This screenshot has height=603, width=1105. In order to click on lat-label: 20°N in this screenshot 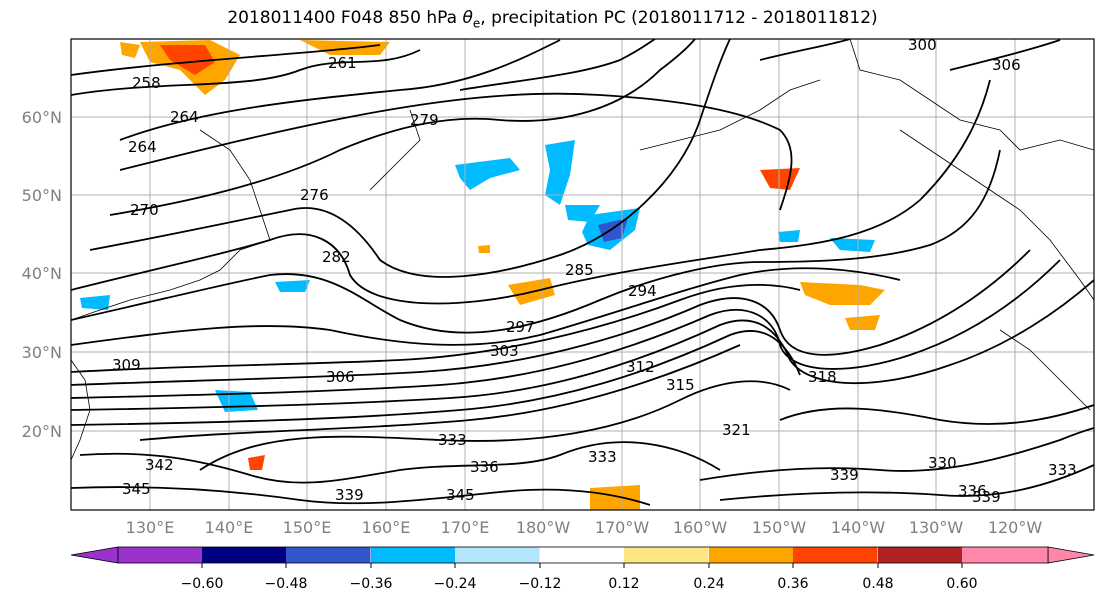, I will do `click(42, 431)`.